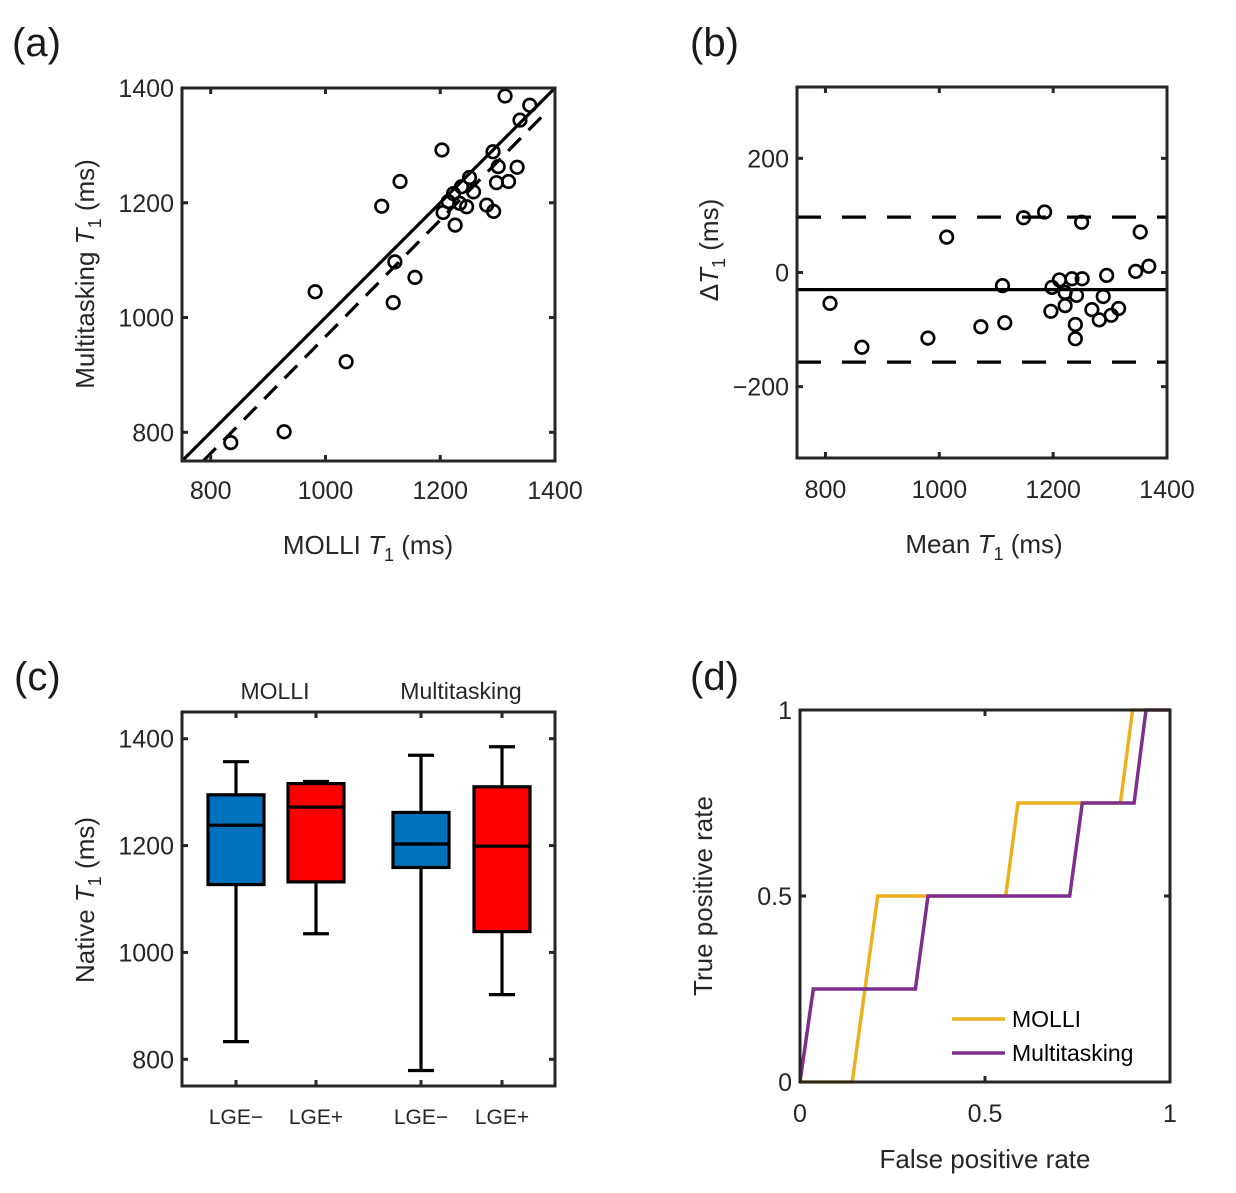  Describe the element at coordinates (146, 89) in the screenshot. I see `panel-a-y-tick-label: 1400` at that location.